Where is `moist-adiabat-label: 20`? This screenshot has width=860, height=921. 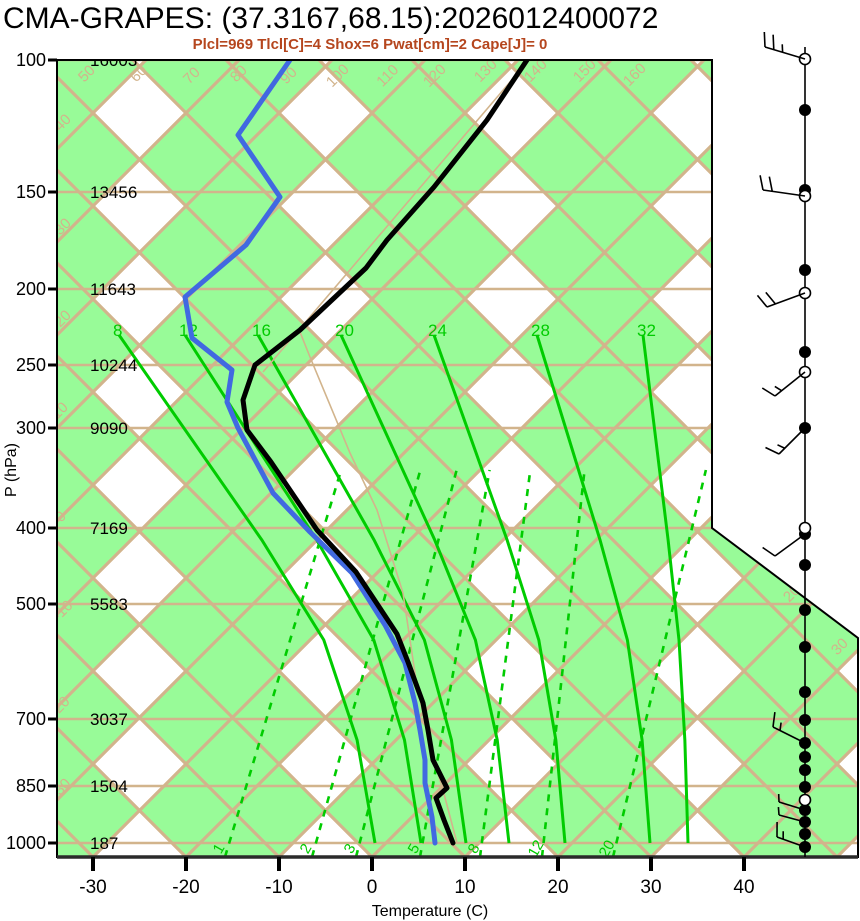 moist-adiabat-label: 20 is located at coordinates (344, 330).